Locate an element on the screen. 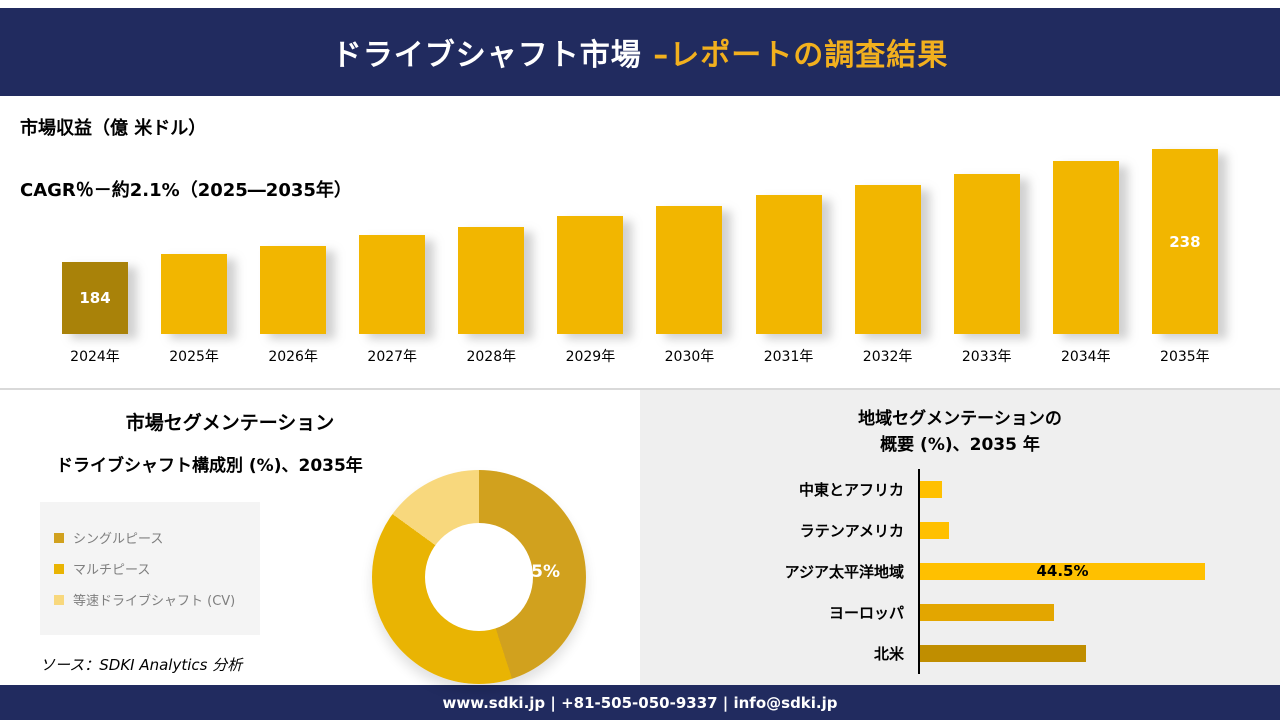  page-title: ドライブシャフト市場 –レポートの調査結果 is located at coordinates (640, 52).